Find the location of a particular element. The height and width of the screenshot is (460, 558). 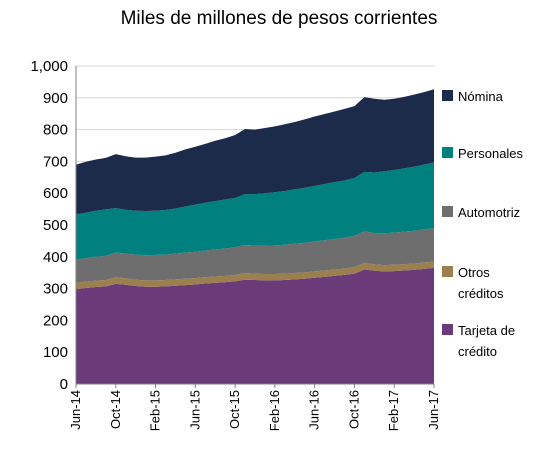

legend-label-3: Personales is located at coordinates (491, 153).